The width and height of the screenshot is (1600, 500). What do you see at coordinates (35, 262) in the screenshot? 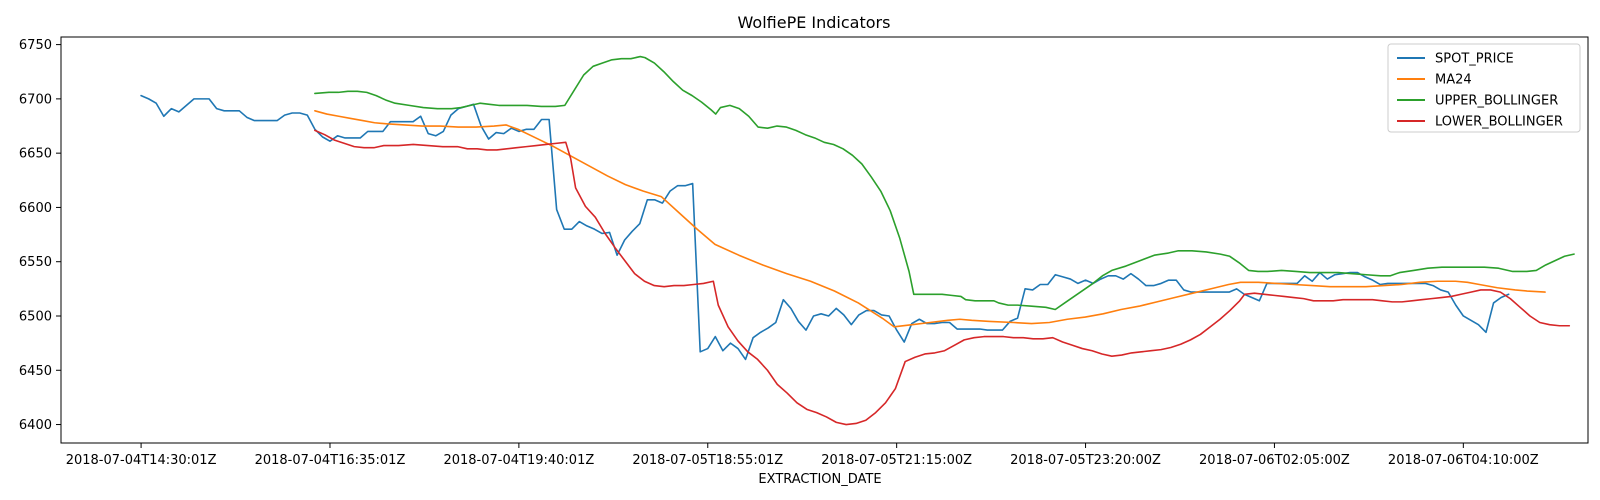
I see `y-tick-label: 6550` at bounding box center [35, 262].